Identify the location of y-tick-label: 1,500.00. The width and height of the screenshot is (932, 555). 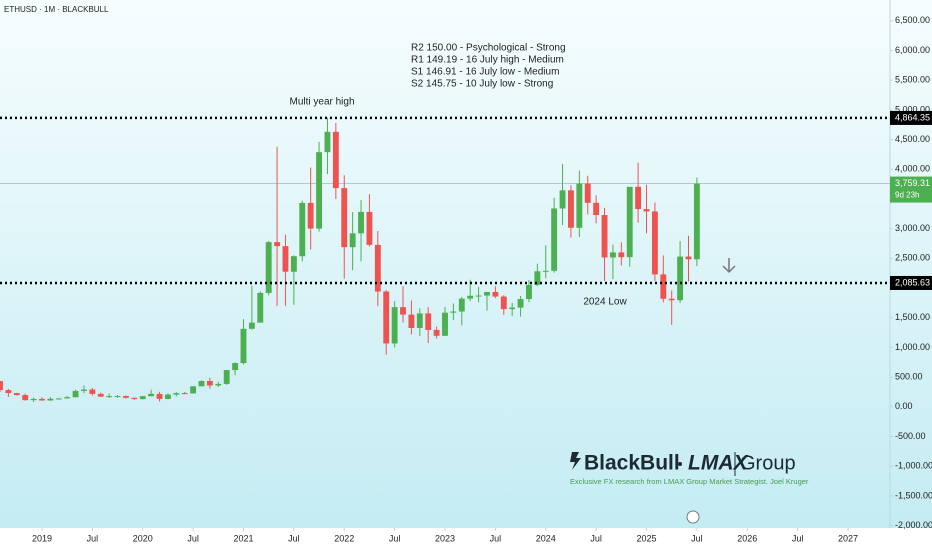
(912, 317).